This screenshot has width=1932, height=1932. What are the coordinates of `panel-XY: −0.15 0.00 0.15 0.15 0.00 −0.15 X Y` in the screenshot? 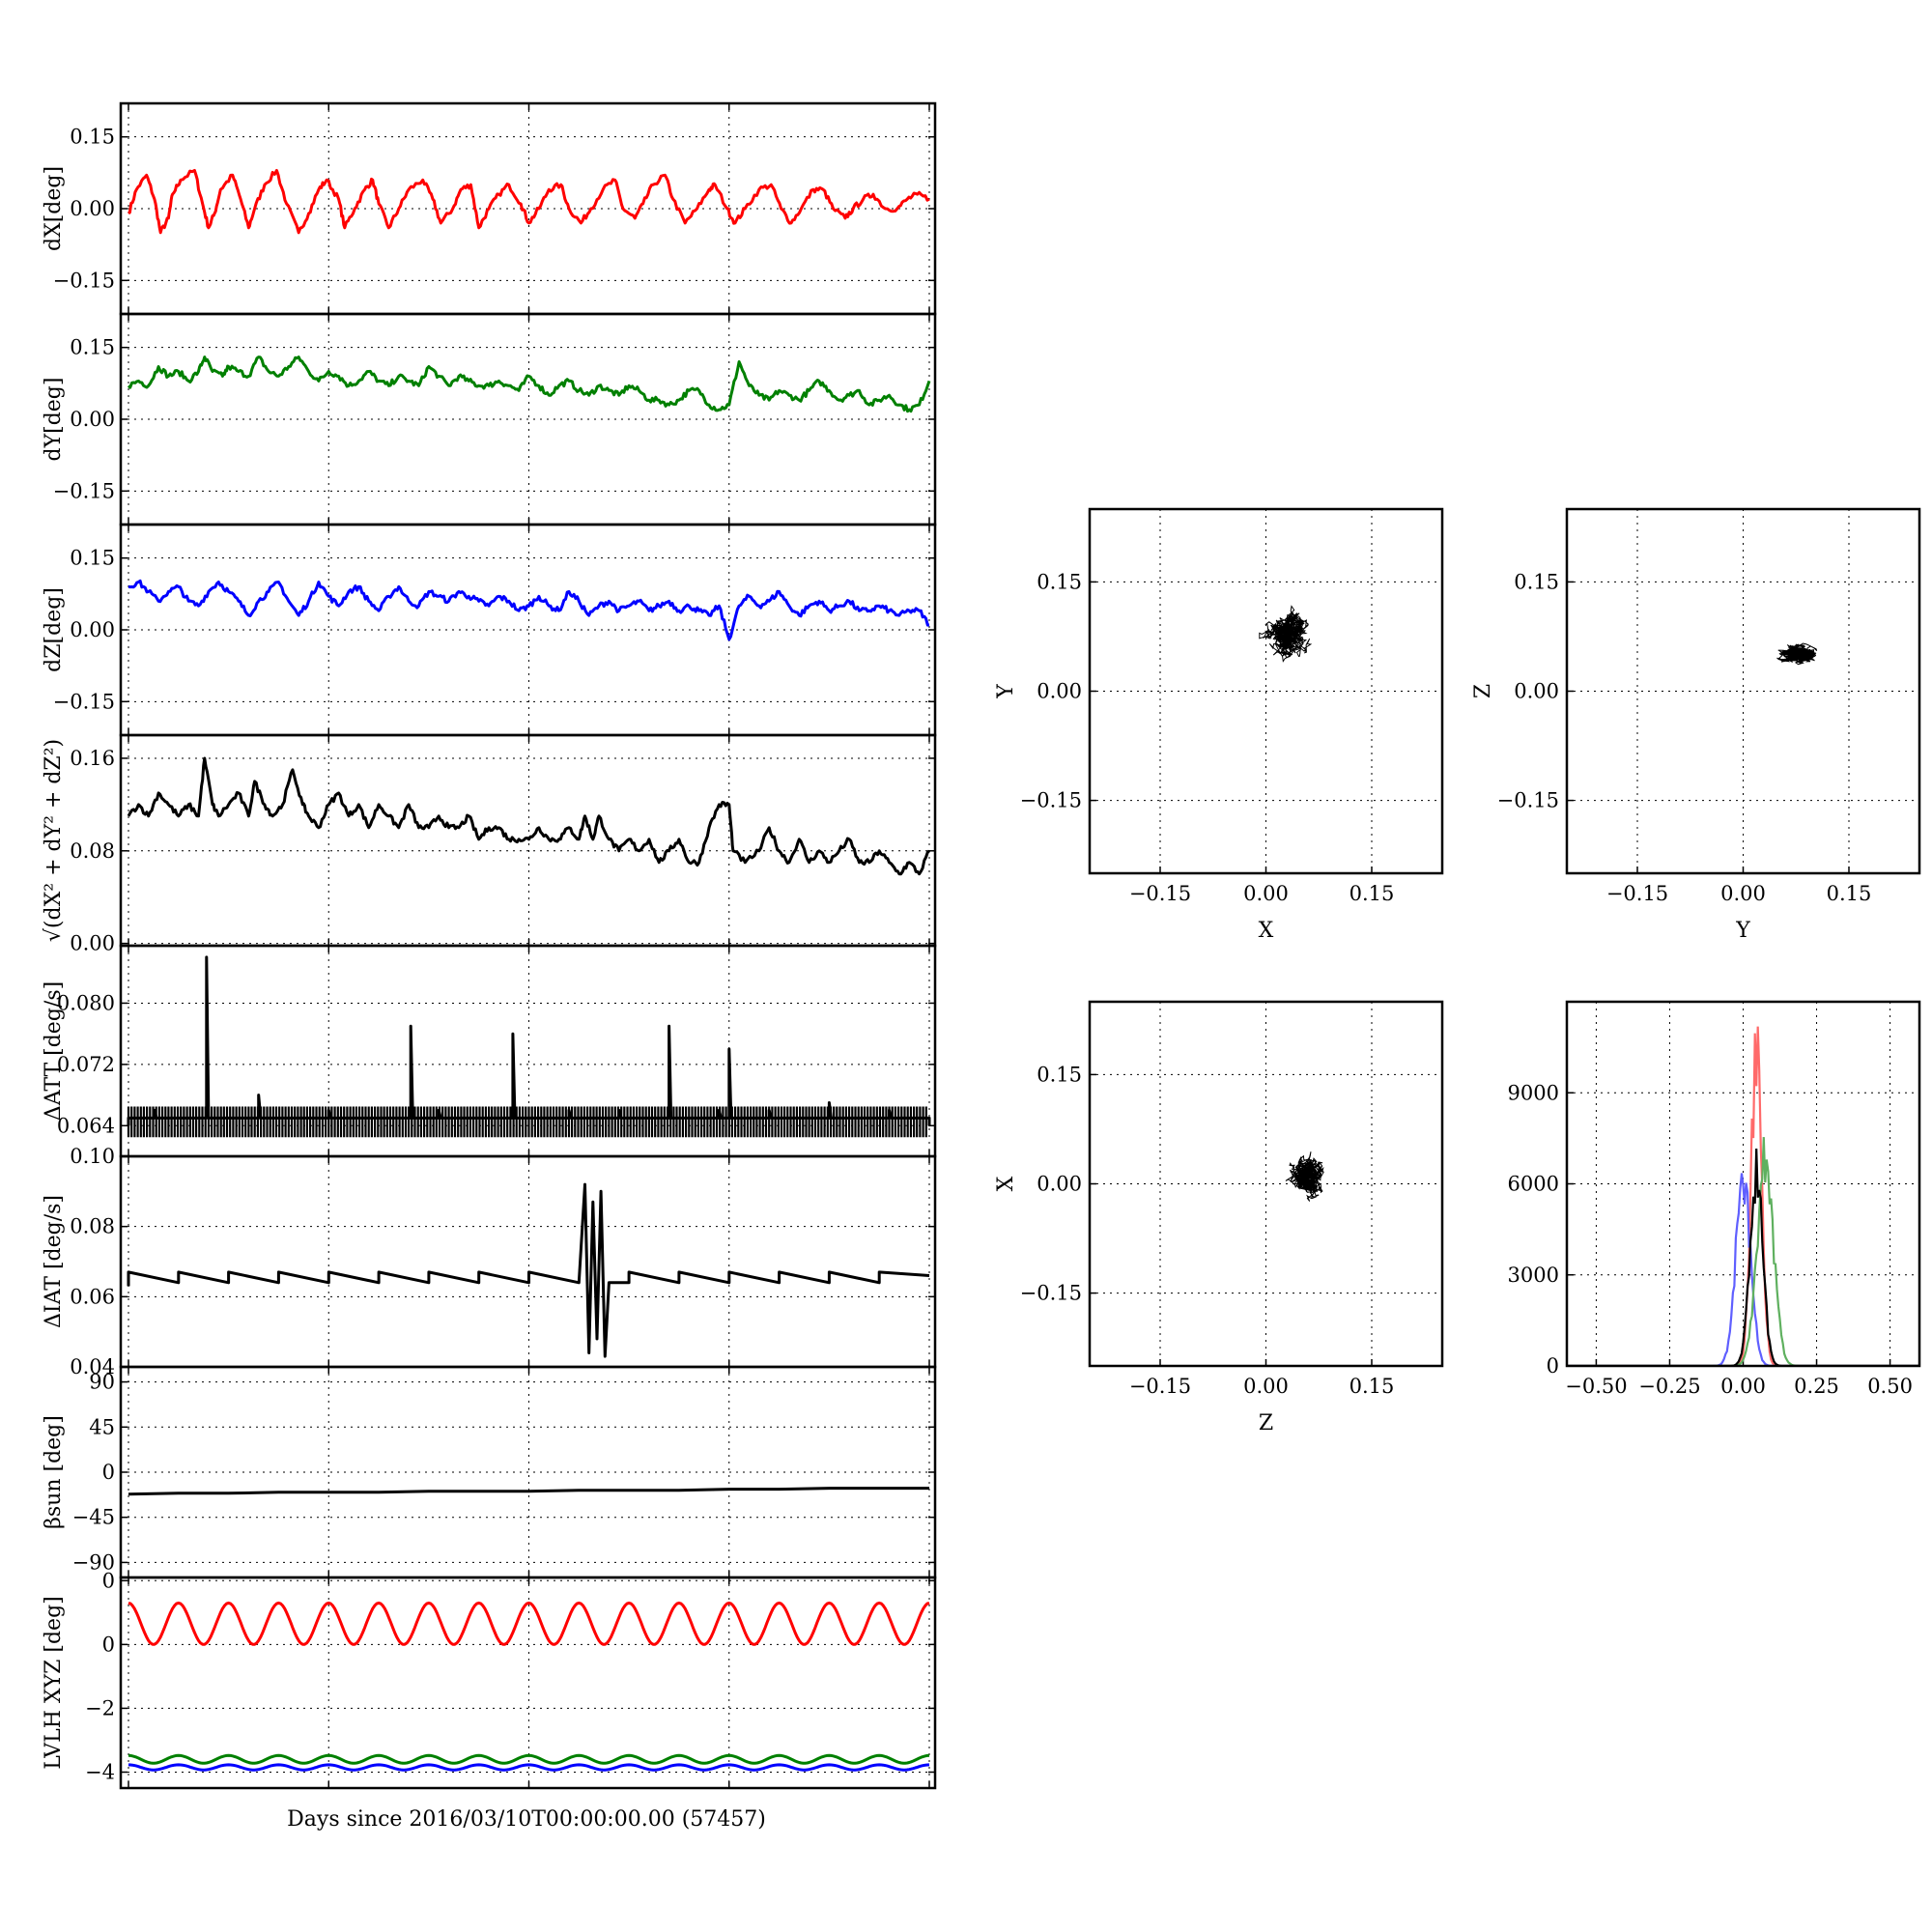 It's located at (1219, 725).